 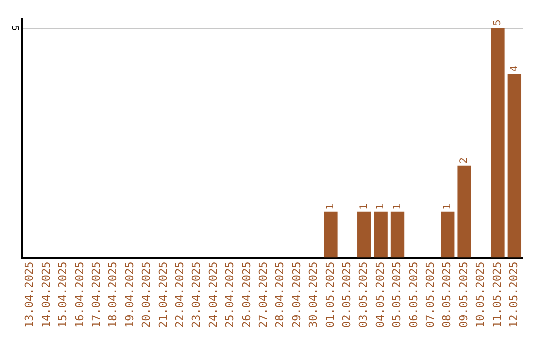 I want to click on data-label: 5, so click(x=498, y=23).